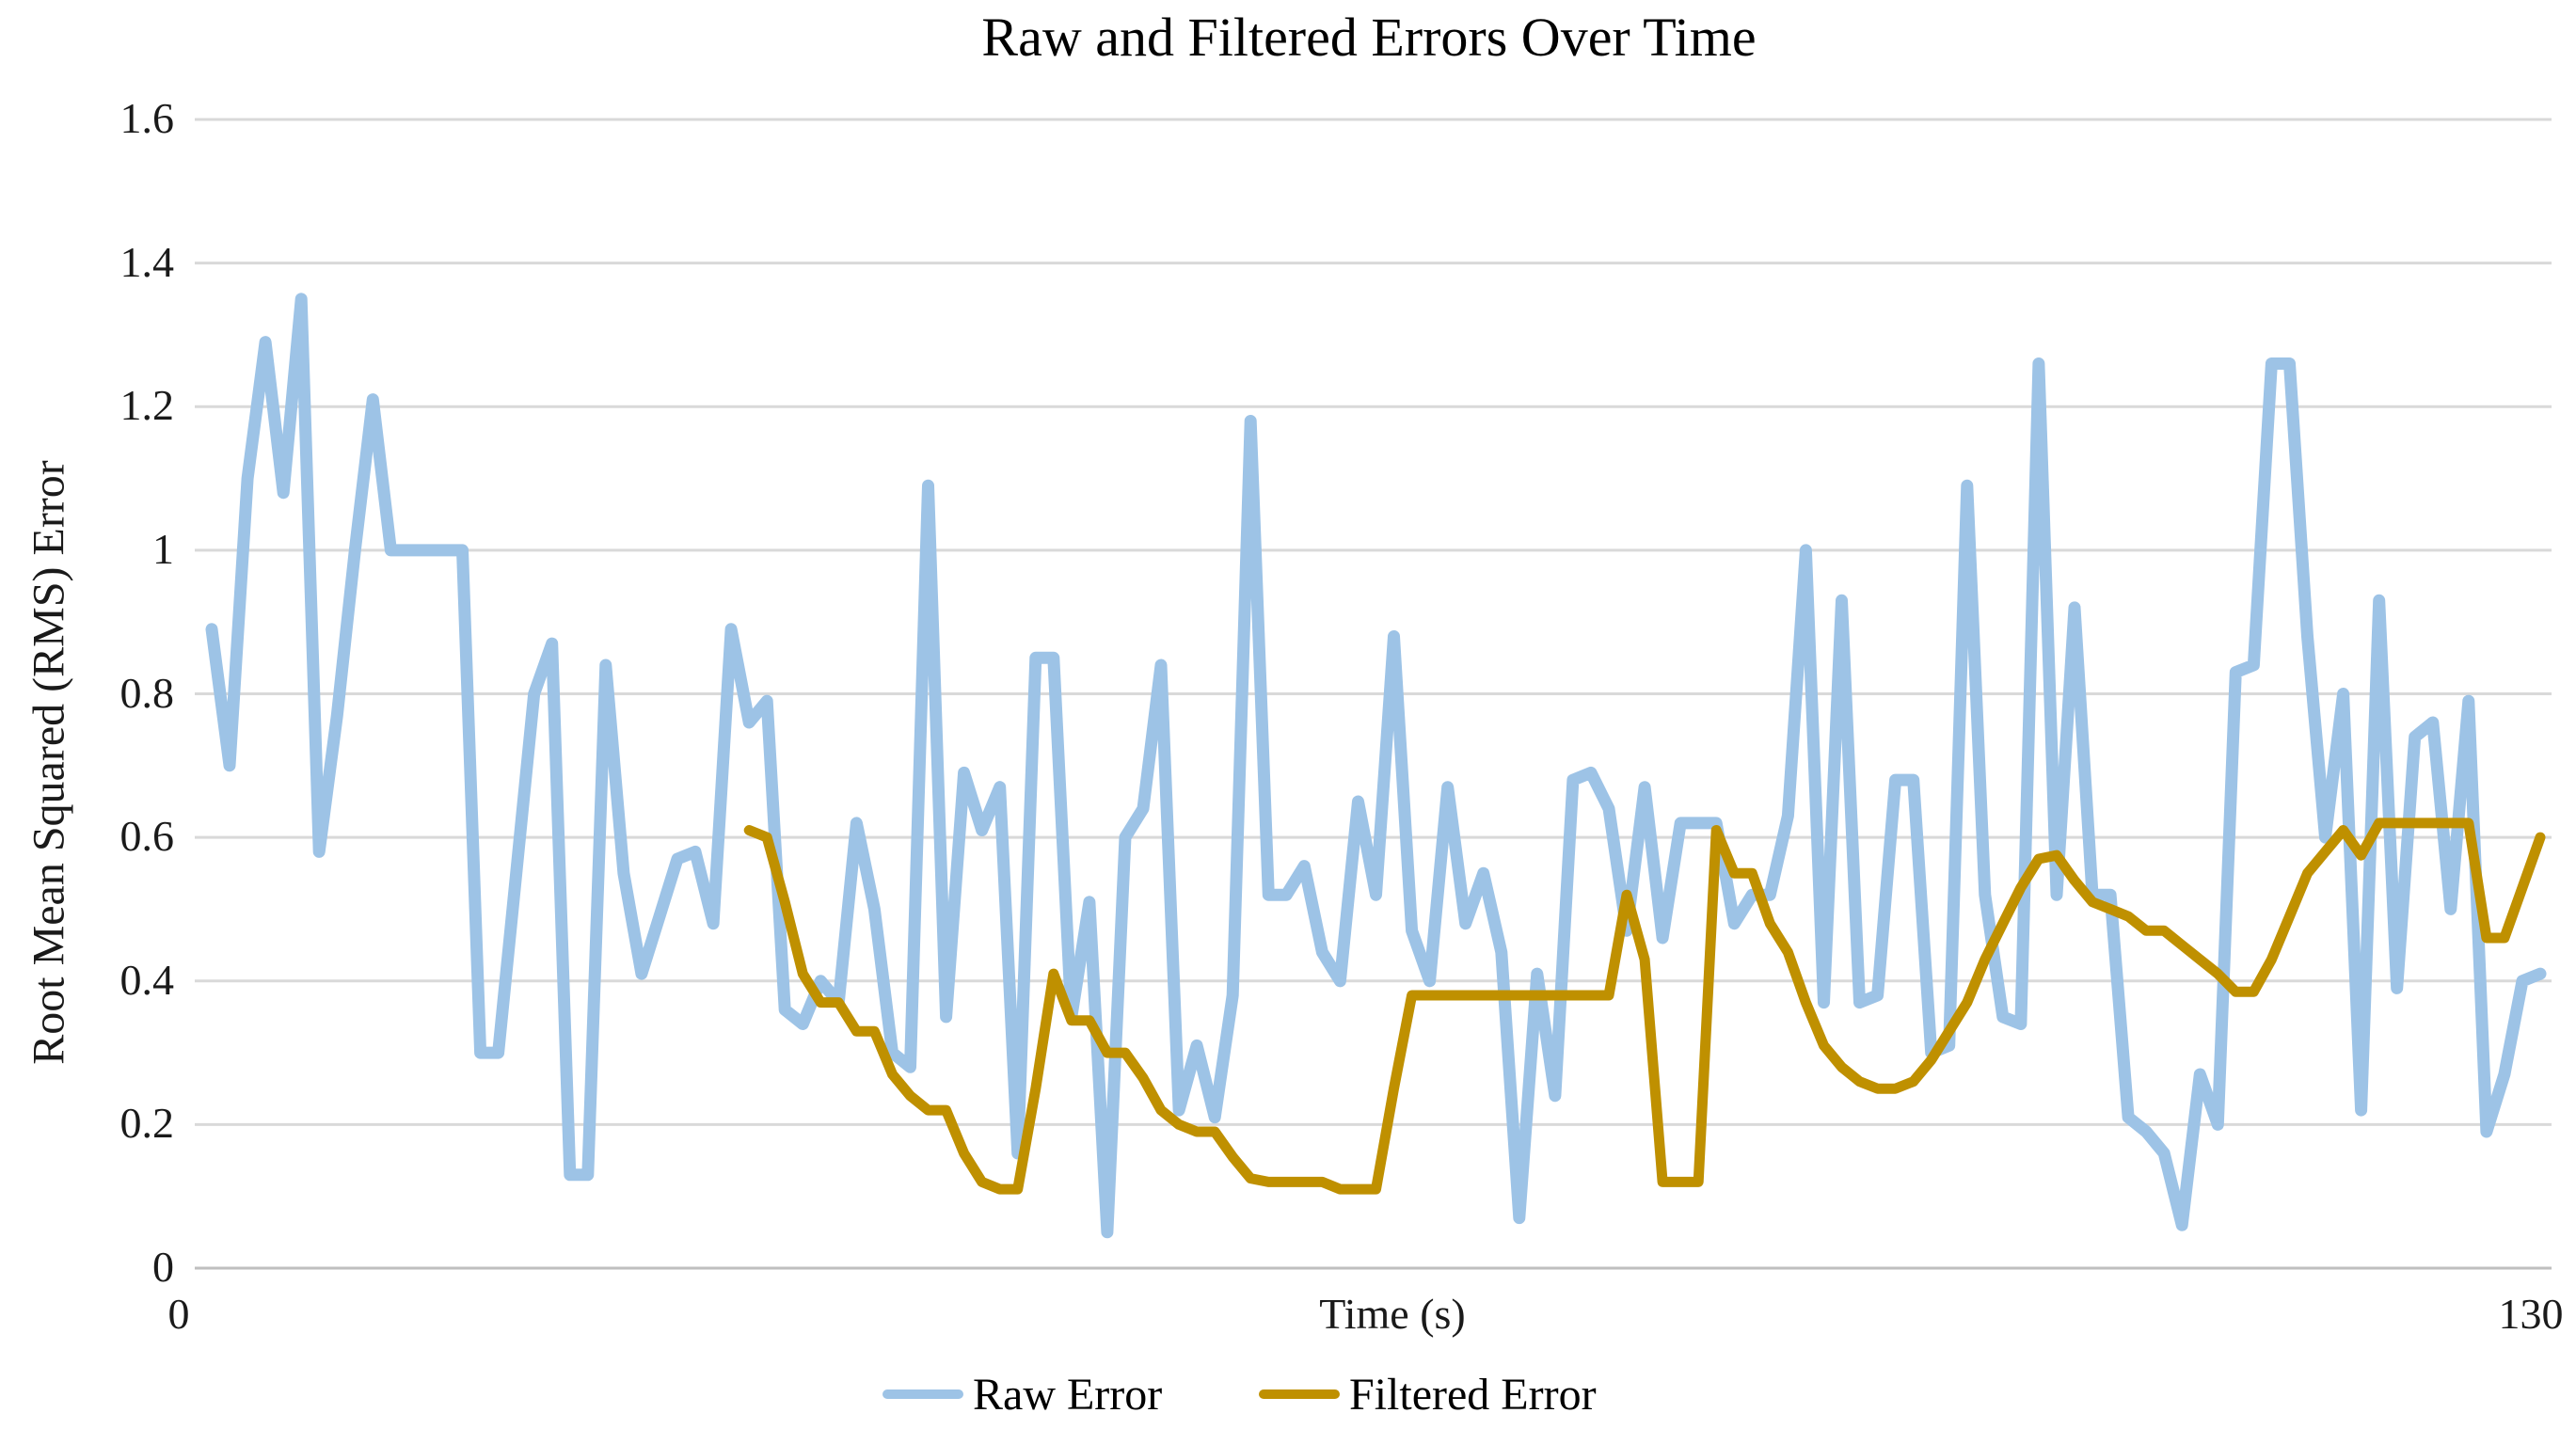 The width and height of the screenshot is (2576, 1429). Describe the element at coordinates (2531, 1314) in the screenshot. I see `x-axis-tick-max: 130` at that location.